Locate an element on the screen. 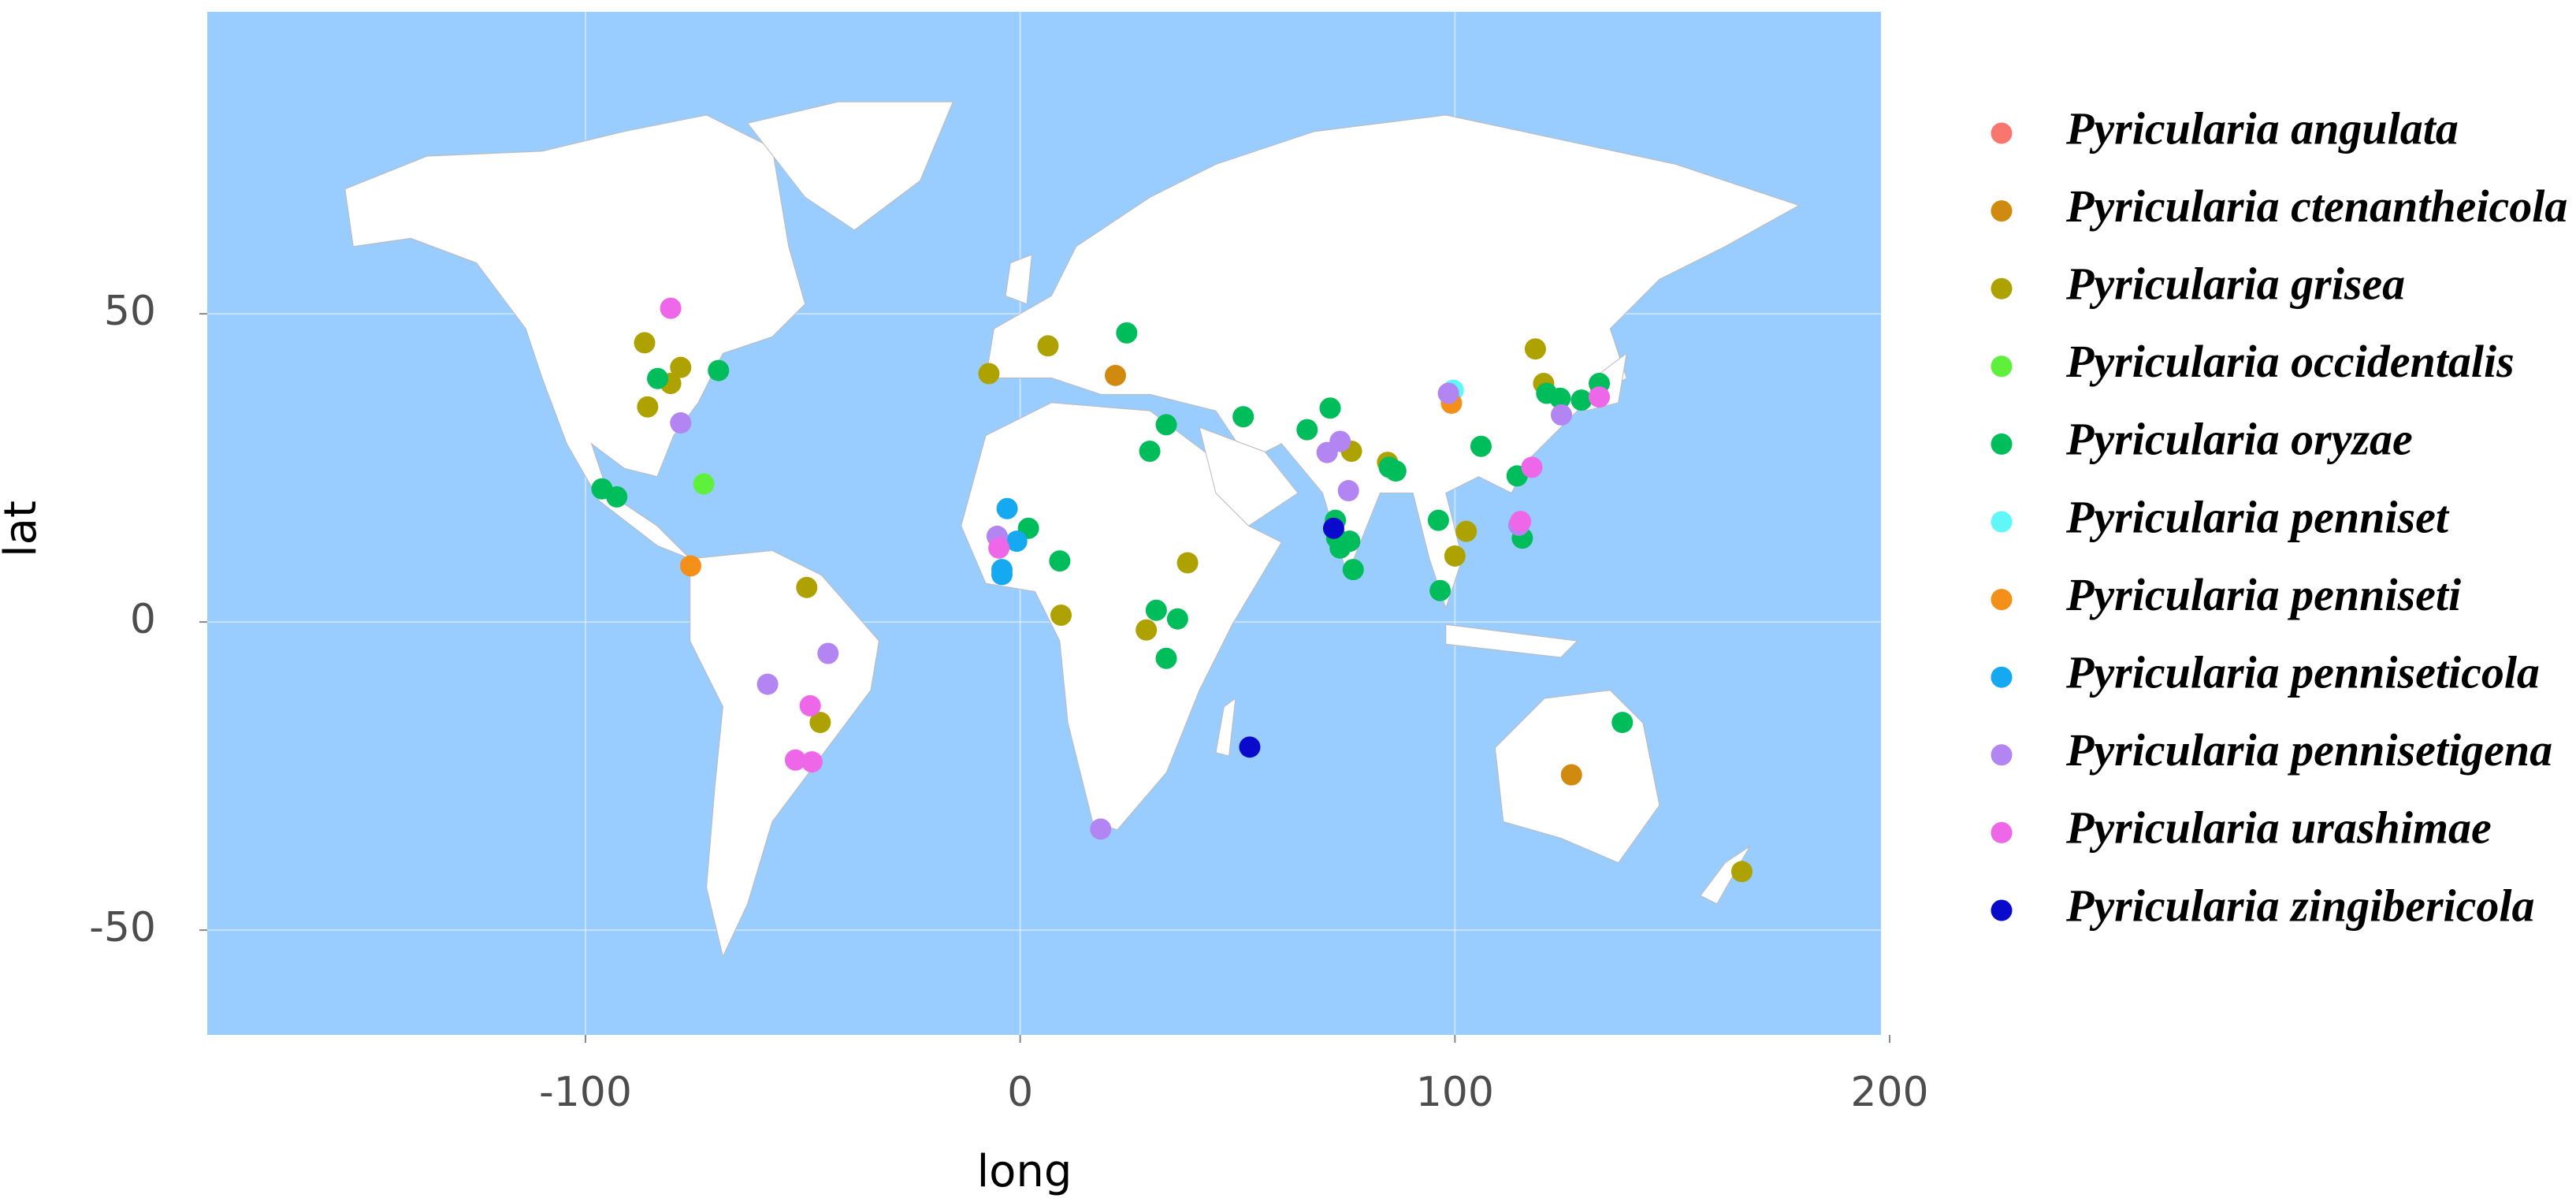  y-tick-label: -50 is located at coordinates (122, 927).